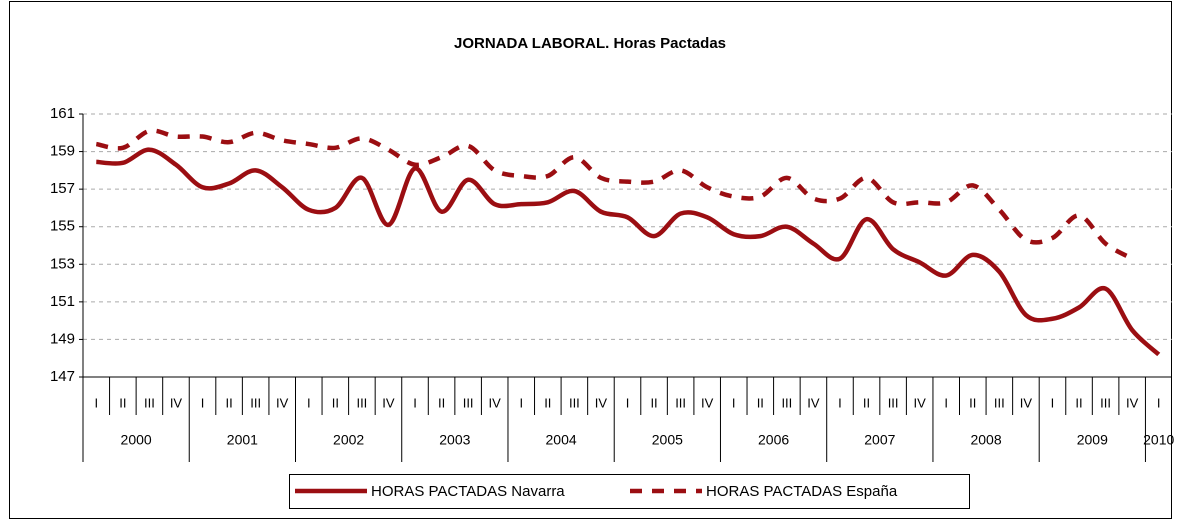  I want to click on year-label: 2003, so click(454, 440).